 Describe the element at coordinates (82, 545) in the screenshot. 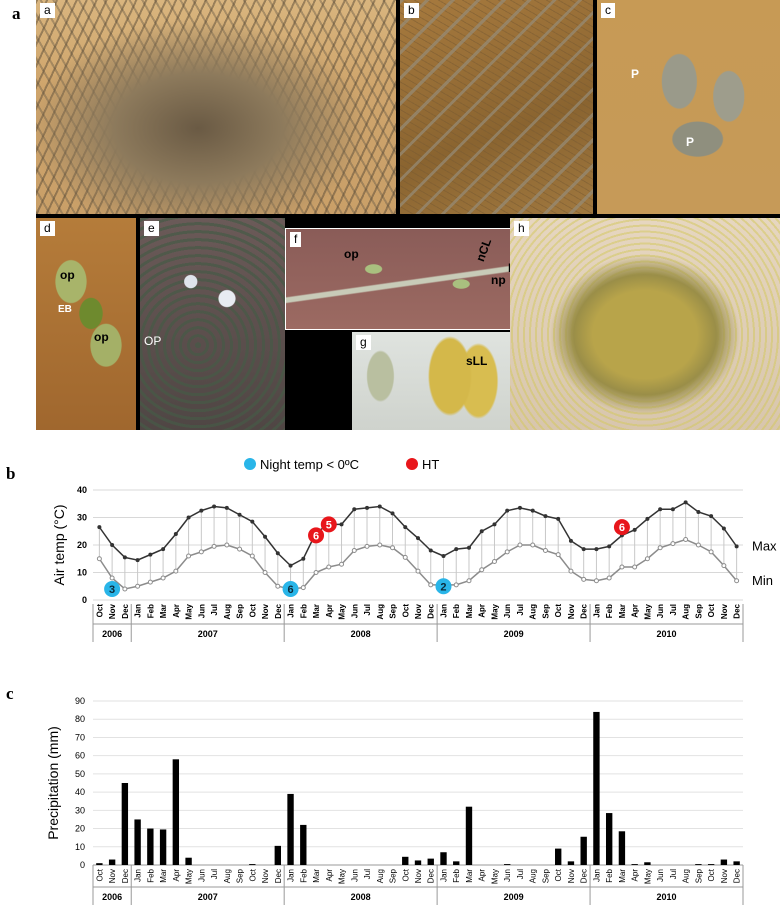

I see `y-tick-label: 20` at that location.